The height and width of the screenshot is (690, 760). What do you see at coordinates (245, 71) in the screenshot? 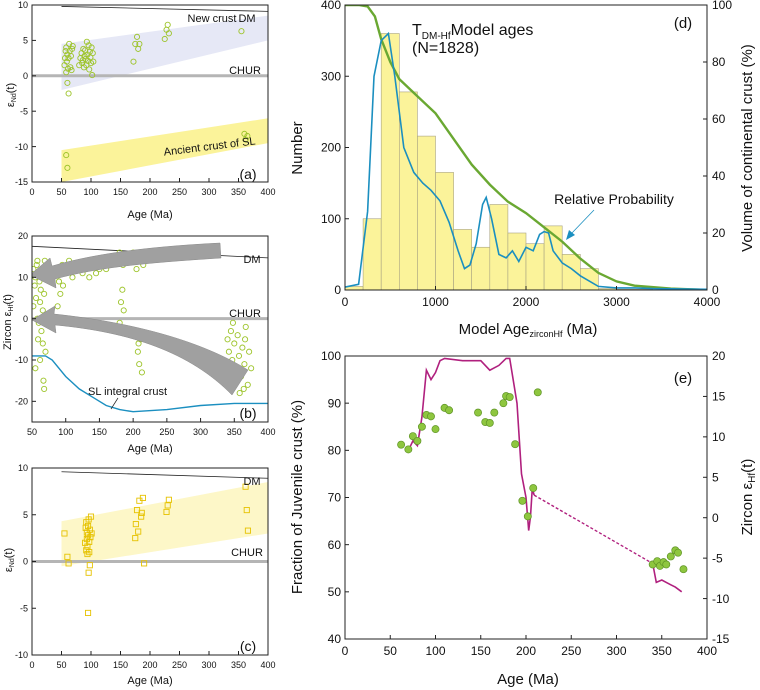
I see `panel-a-label-chur: CHUR` at bounding box center [245, 71].